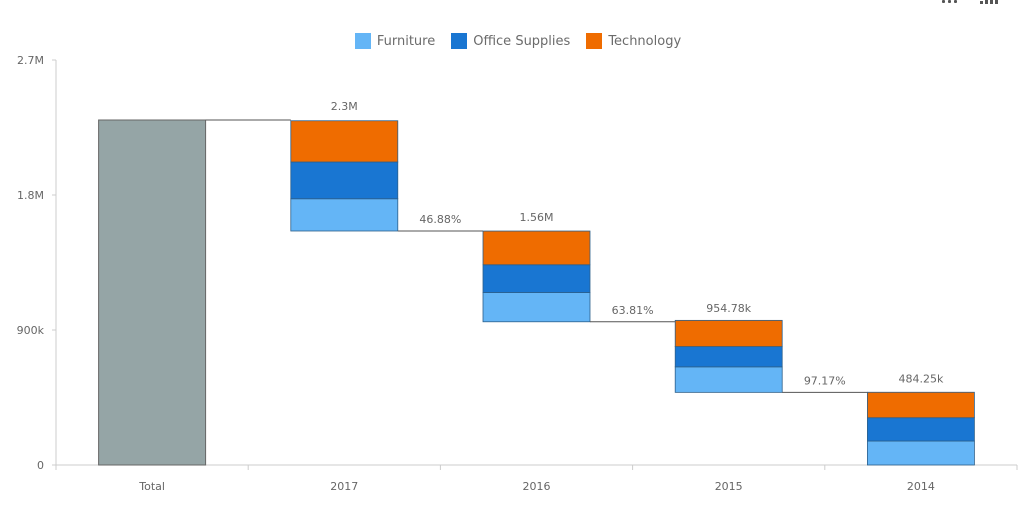  I want to click on menu-dots-icon, so click(951, 2).